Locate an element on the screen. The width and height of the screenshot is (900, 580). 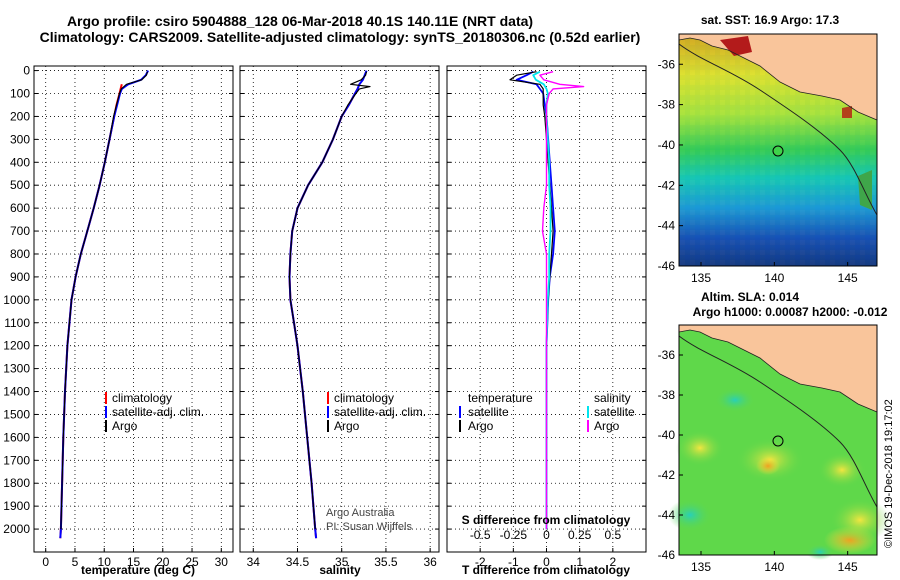
temperature-legend: climatology satellite-adj. clim. Argo is located at coordinates (154, 412).